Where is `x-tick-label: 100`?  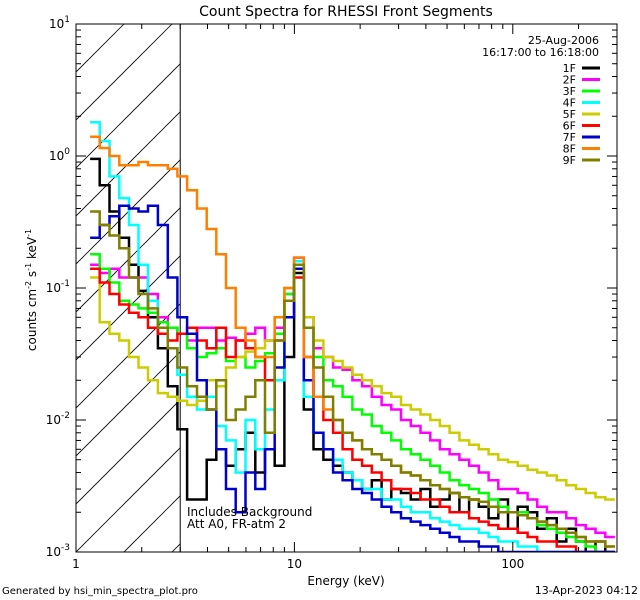 x-tick-label: 100 is located at coordinates (512, 564).